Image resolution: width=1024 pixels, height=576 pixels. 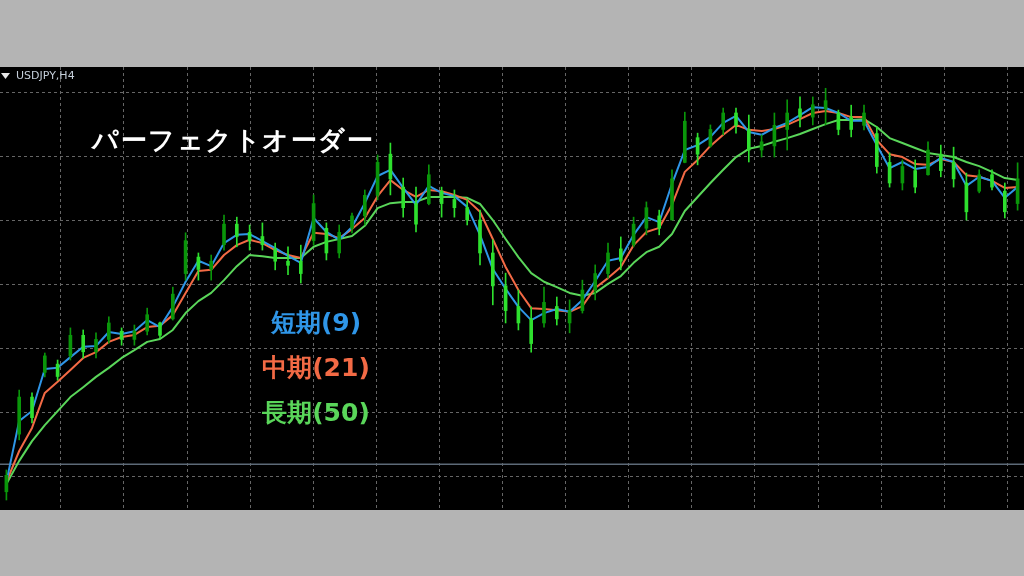 What do you see at coordinates (316, 368) in the screenshot?
I see `text: 中期(21)` at bounding box center [316, 368].